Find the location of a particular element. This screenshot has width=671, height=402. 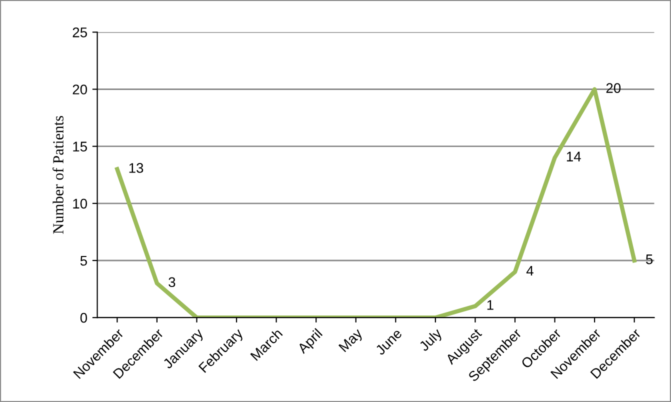

y-axis-title: Number of Patients is located at coordinates (58, 175).